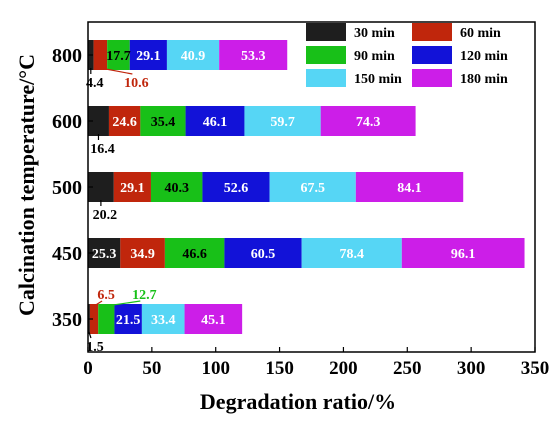 The height and width of the screenshot is (424, 550). Describe the element at coordinates (279, 368) in the screenshot. I see `x-tick-label: 150` at that location.